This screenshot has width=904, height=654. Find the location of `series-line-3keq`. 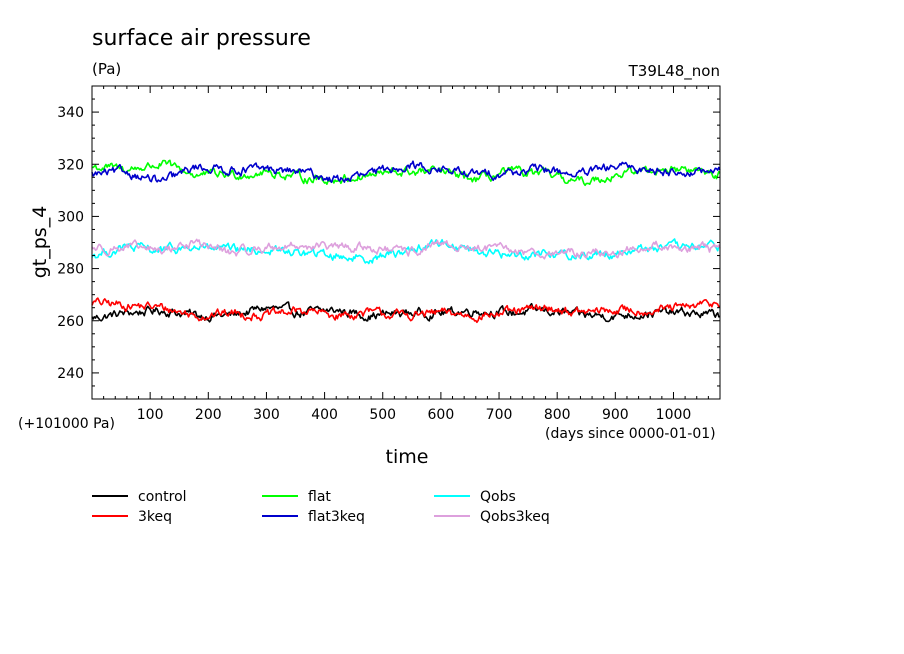

series-line-3keq is located at coordinates (406, 310).